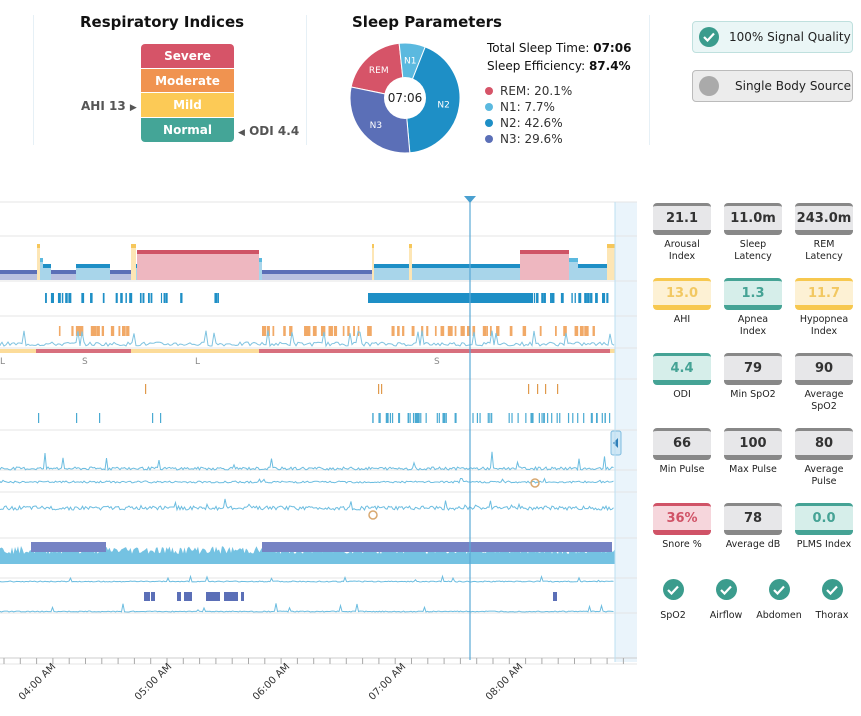 This screenshot has width=861, height=716. I want to click on signal-quality-button: 100% Signal Quality, so click(772, 37).